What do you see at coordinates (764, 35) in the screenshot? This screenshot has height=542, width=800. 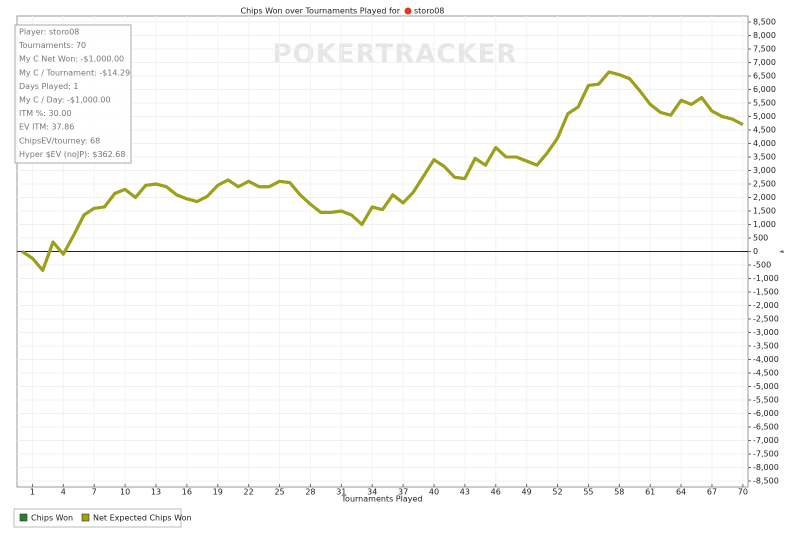 I see `y-tick-label: 8,000` at bounding box center [764, 35].